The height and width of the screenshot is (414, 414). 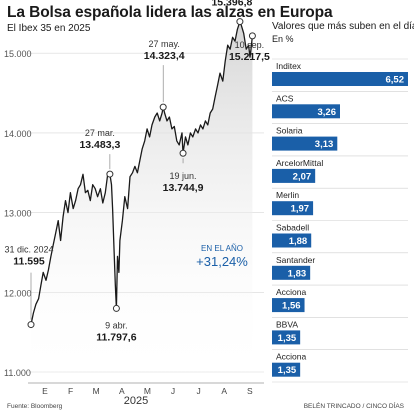 What do you see at coordinates (249, 57) in the screenshot?
I see `annotation-value: 15.217,5` at bounding box center [249, 57].